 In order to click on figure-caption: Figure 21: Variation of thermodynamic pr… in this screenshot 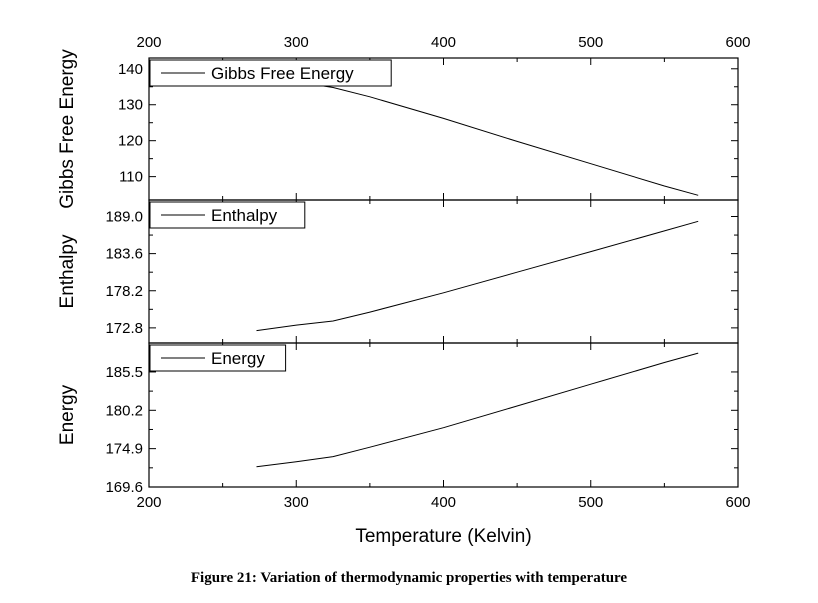, I will do `click(409, 578)`.